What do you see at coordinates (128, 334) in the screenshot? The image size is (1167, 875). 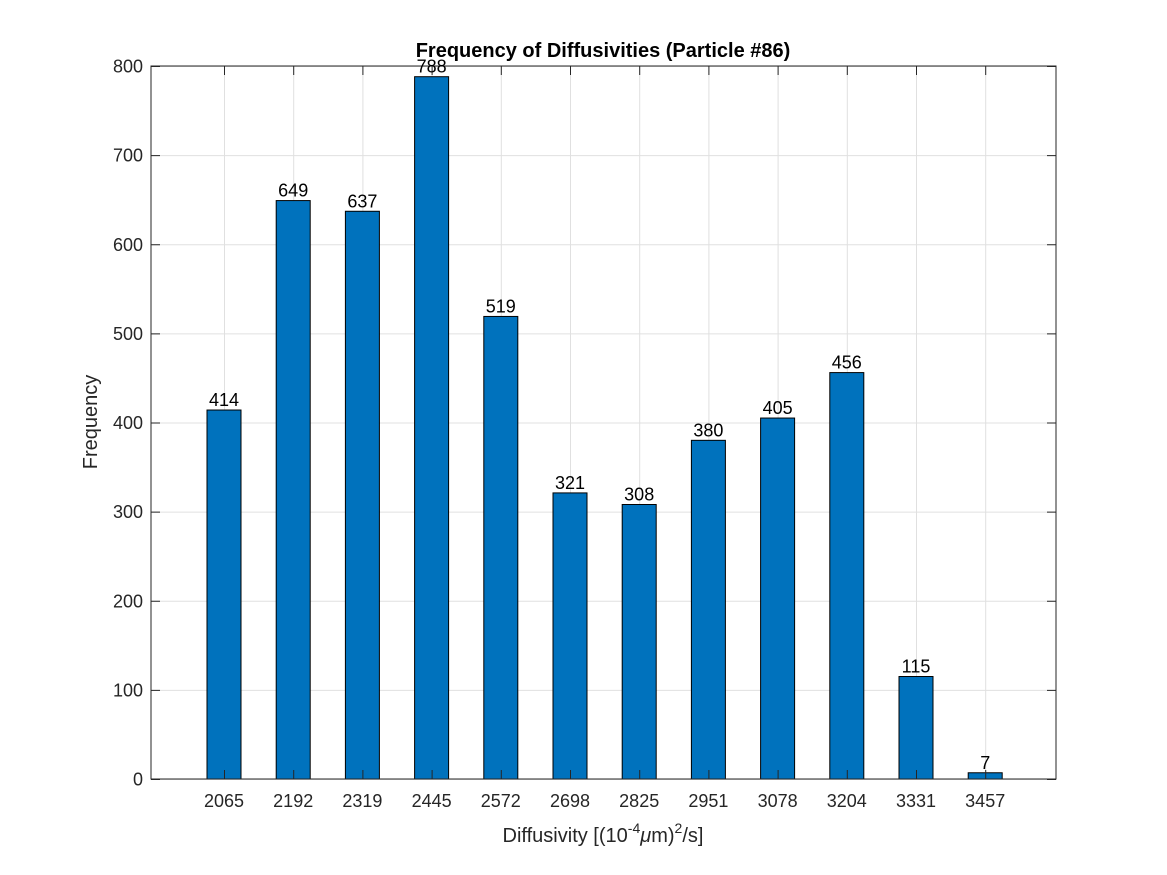 I see `y-tick-label: 500` at bounding box center [128, 334].